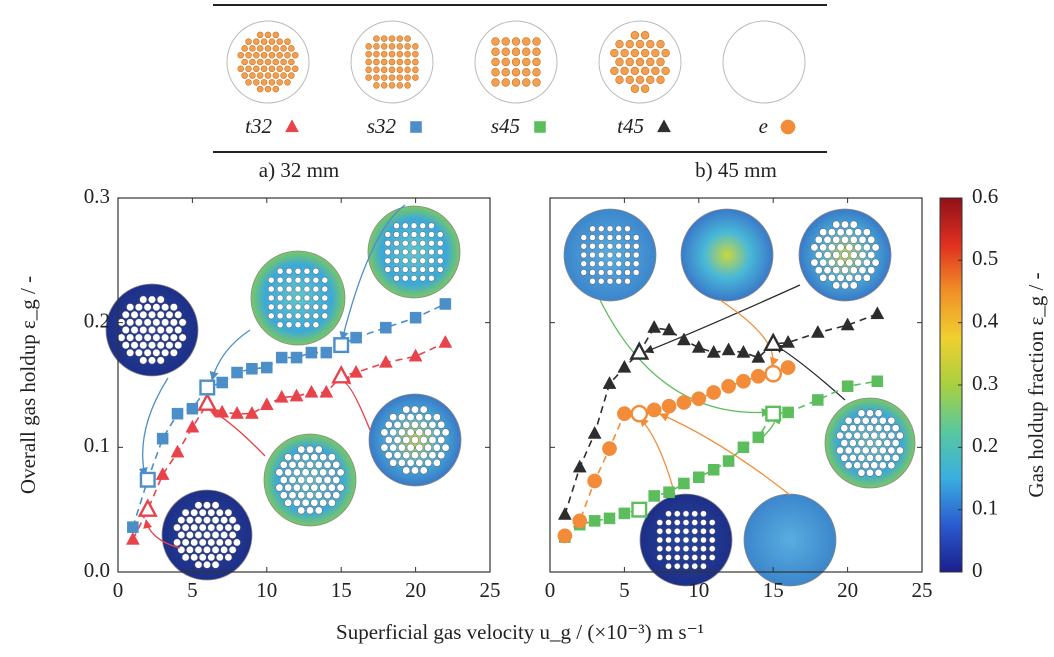  What do you see at coordinates (416, 127) in the screenshot?
I see `legend-marker` at bounding box center [416, 127].